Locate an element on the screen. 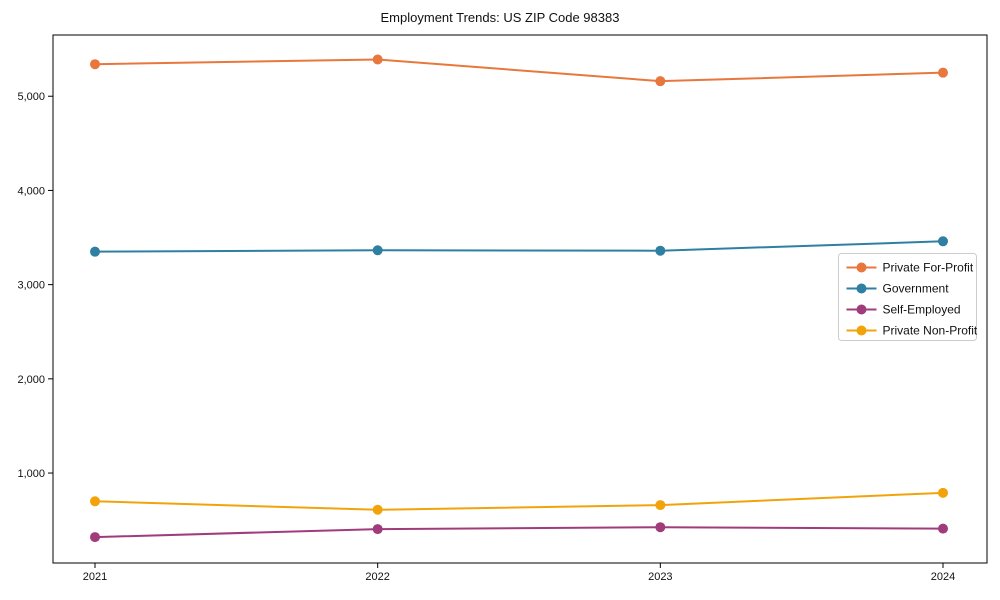 The width and height of the screenshot is (1000, 600). series-line-private-non-profit is located at coordinates (519, 501).